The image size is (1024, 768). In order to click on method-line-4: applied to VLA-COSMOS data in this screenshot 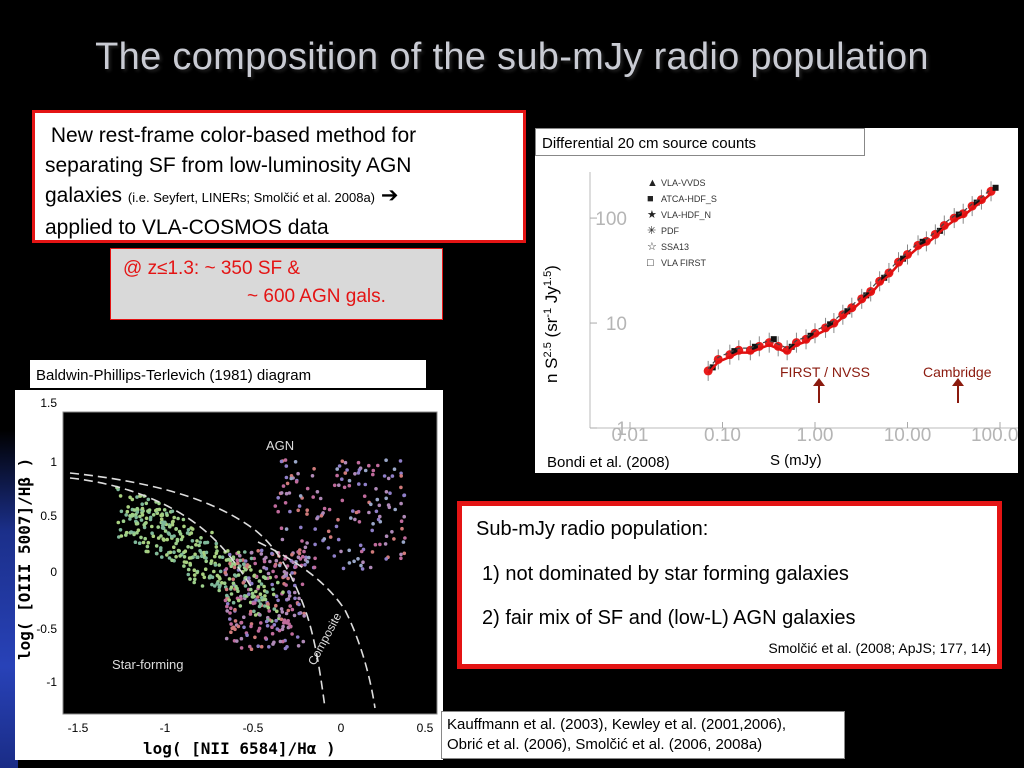, I will do `click(187, 227)`.